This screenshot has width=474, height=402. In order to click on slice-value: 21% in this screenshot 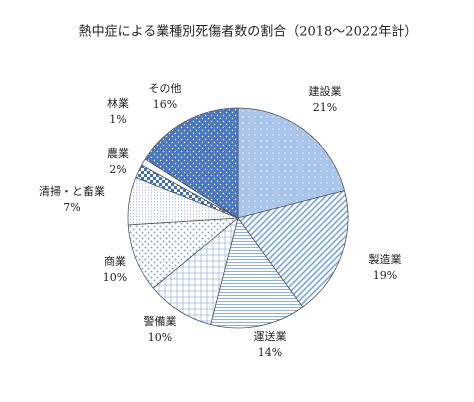, I will do `click(325, 107)`.